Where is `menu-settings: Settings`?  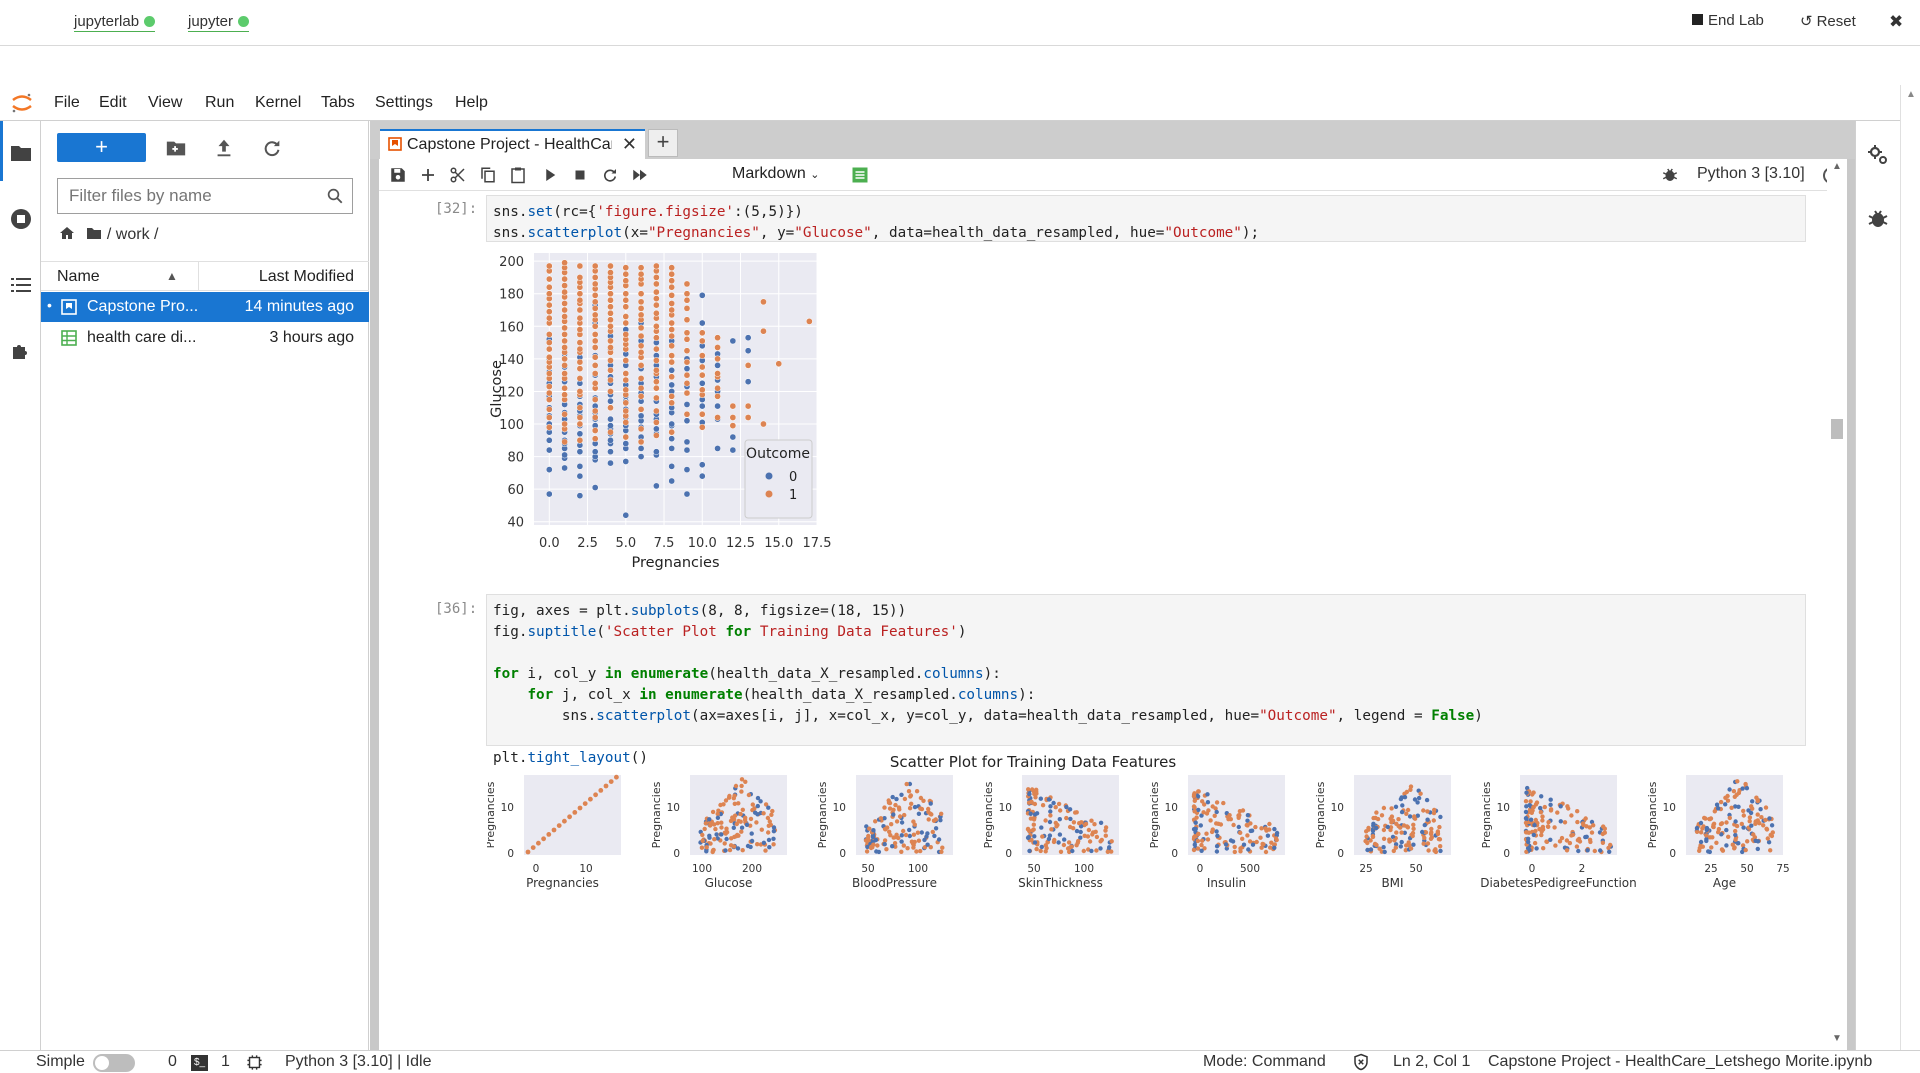
menu-settings: Settings is located at coordinates (404, 102).